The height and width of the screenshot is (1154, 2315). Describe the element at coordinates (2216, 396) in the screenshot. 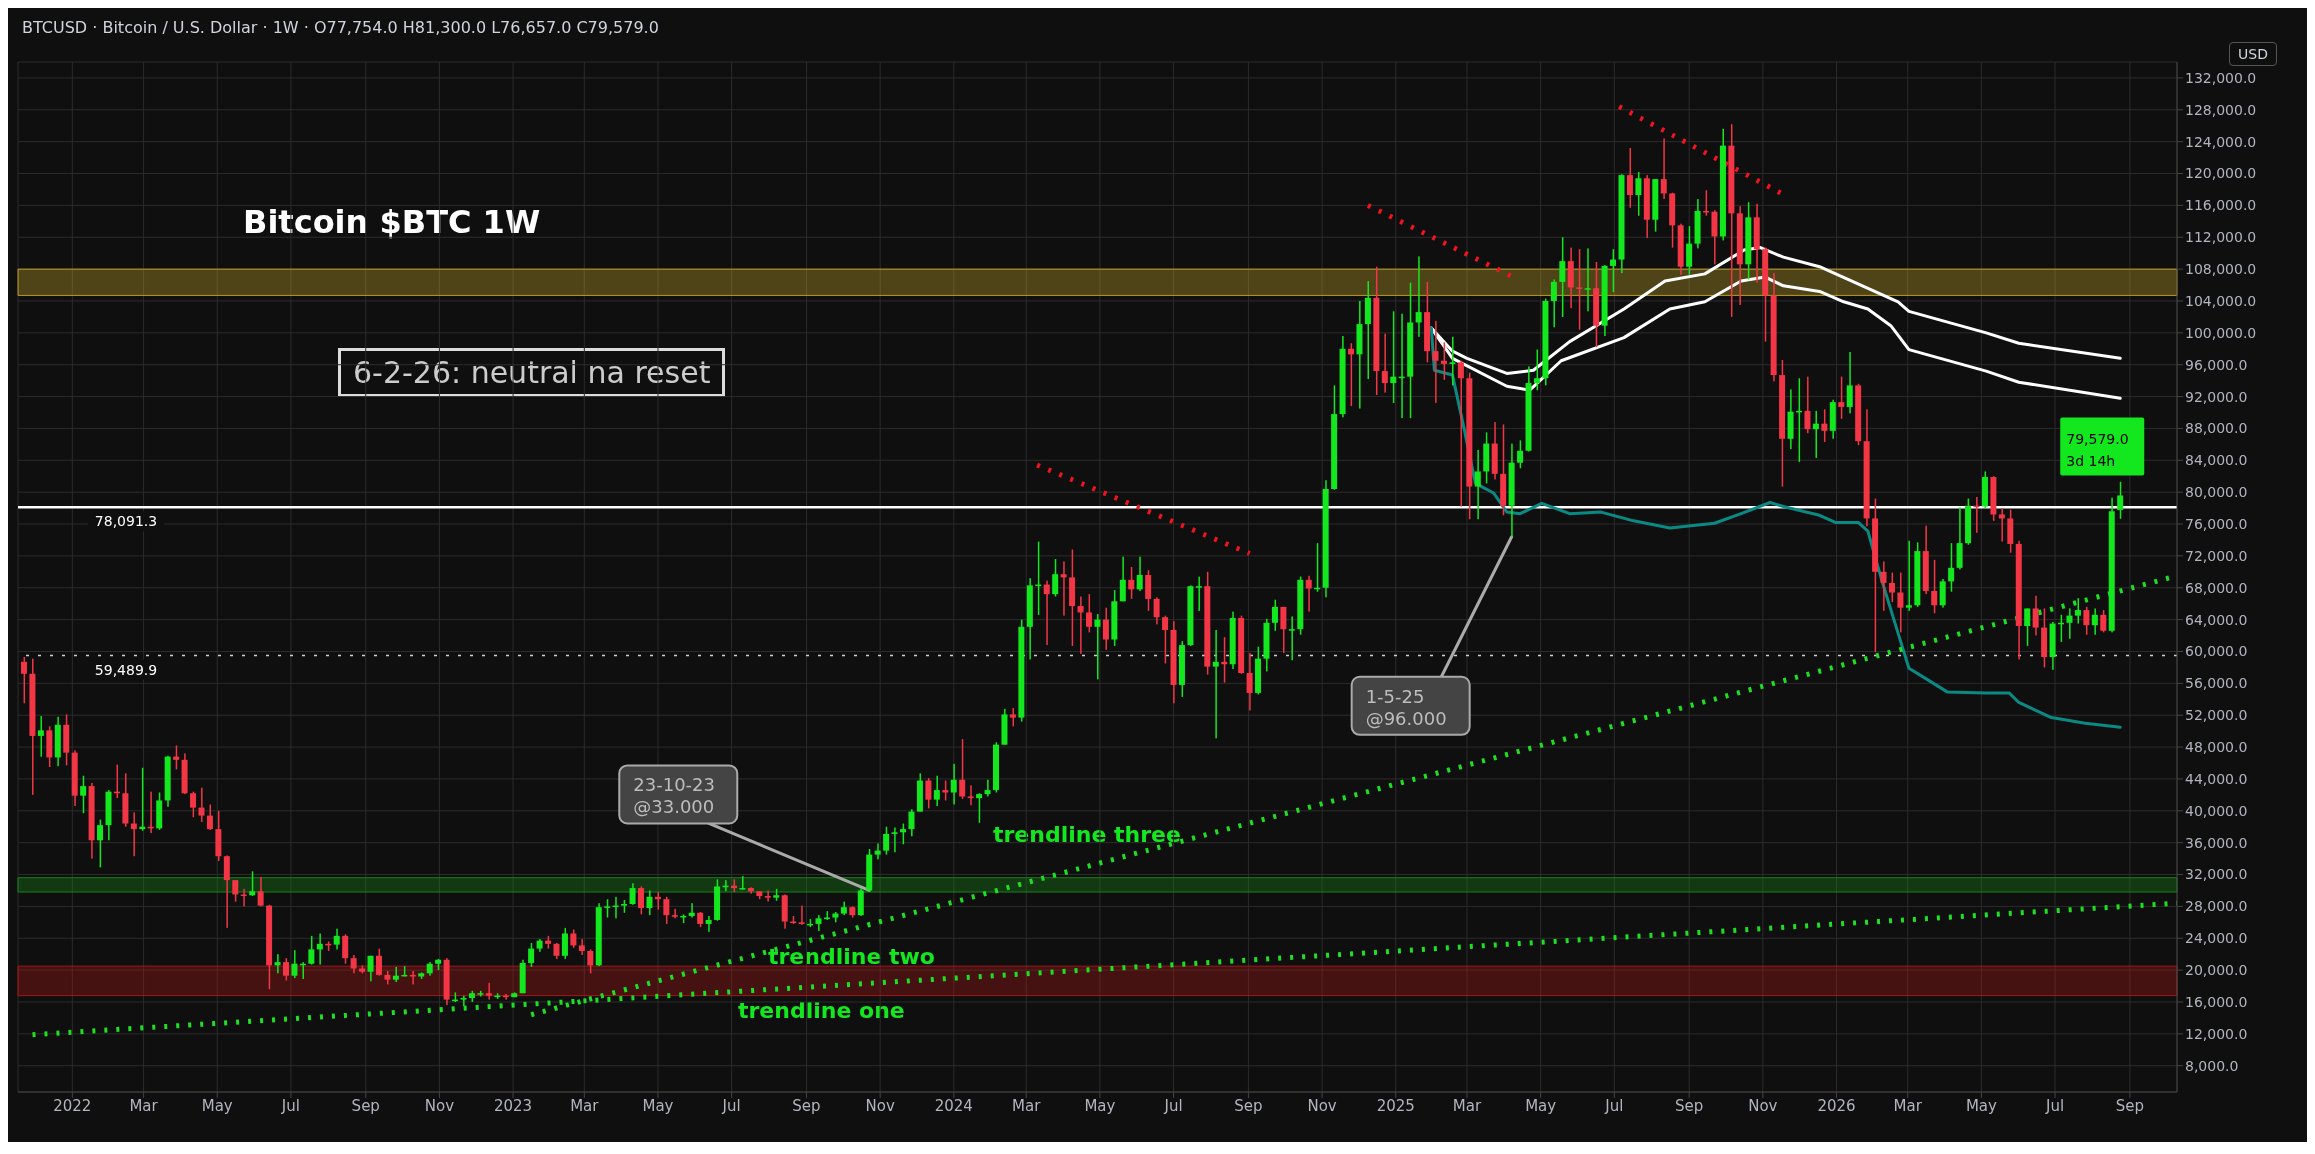

I see `y-tick-label: 92,000.0` at that location.